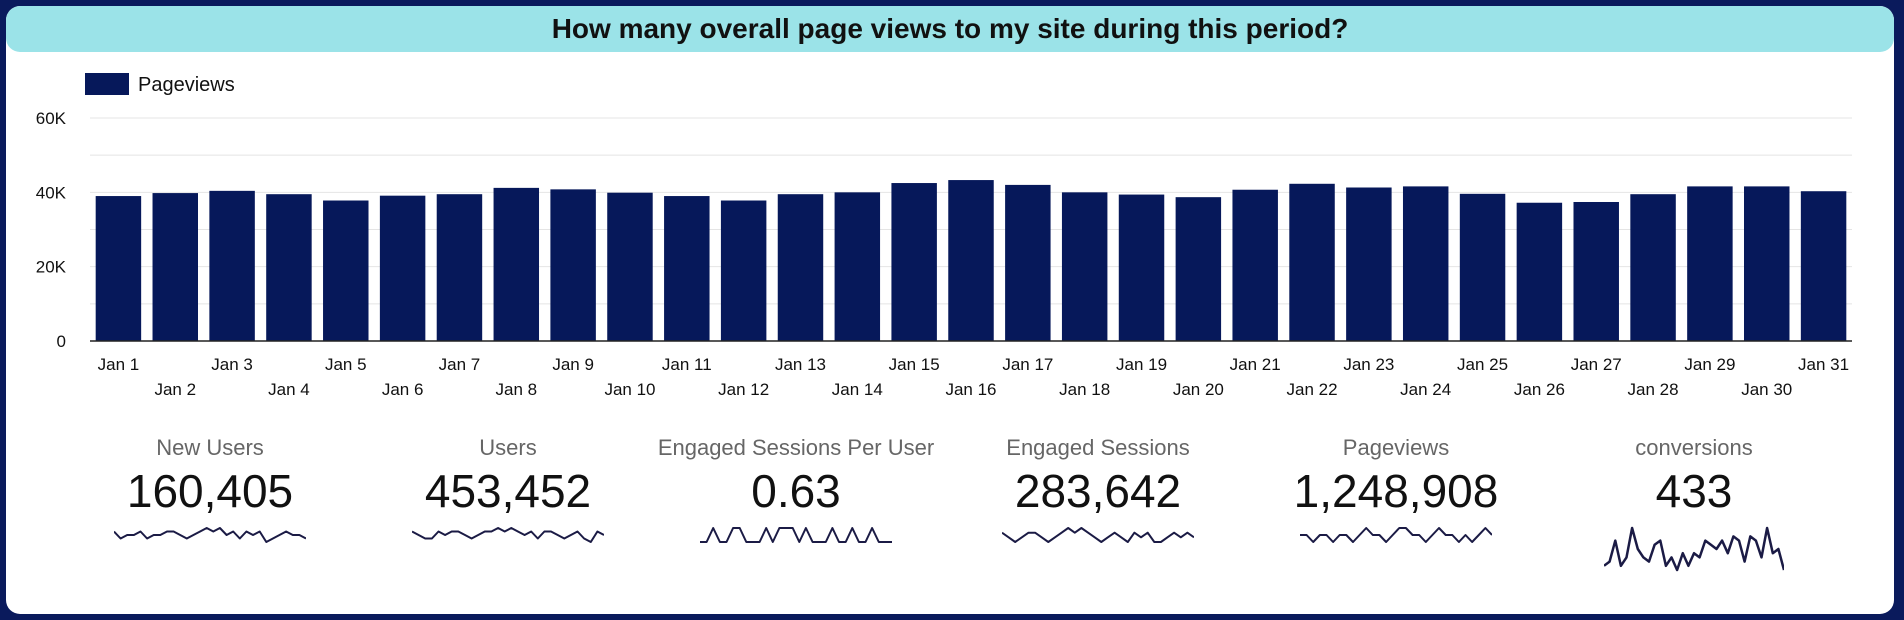  Describe the element at coordinates (1368, 364) in the screenshot. I see `x-tick-label: Jan 23` at that location.